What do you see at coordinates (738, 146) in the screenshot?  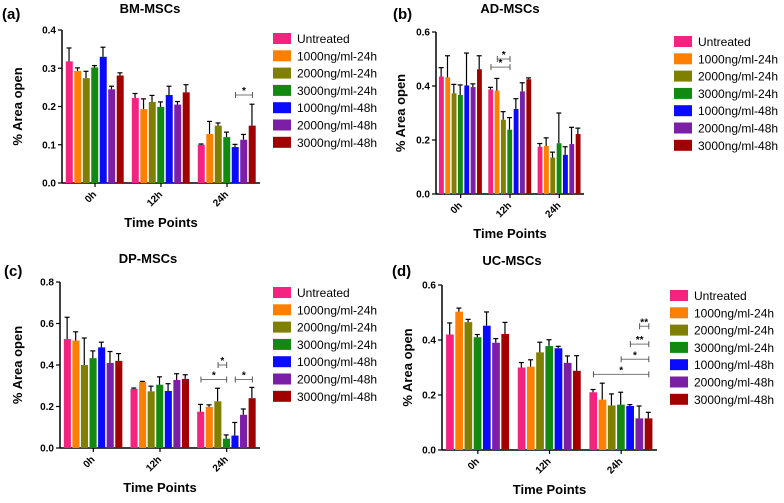 I see `legend-label: 3000ng/ml-48h` at bounding box center [738, 146].